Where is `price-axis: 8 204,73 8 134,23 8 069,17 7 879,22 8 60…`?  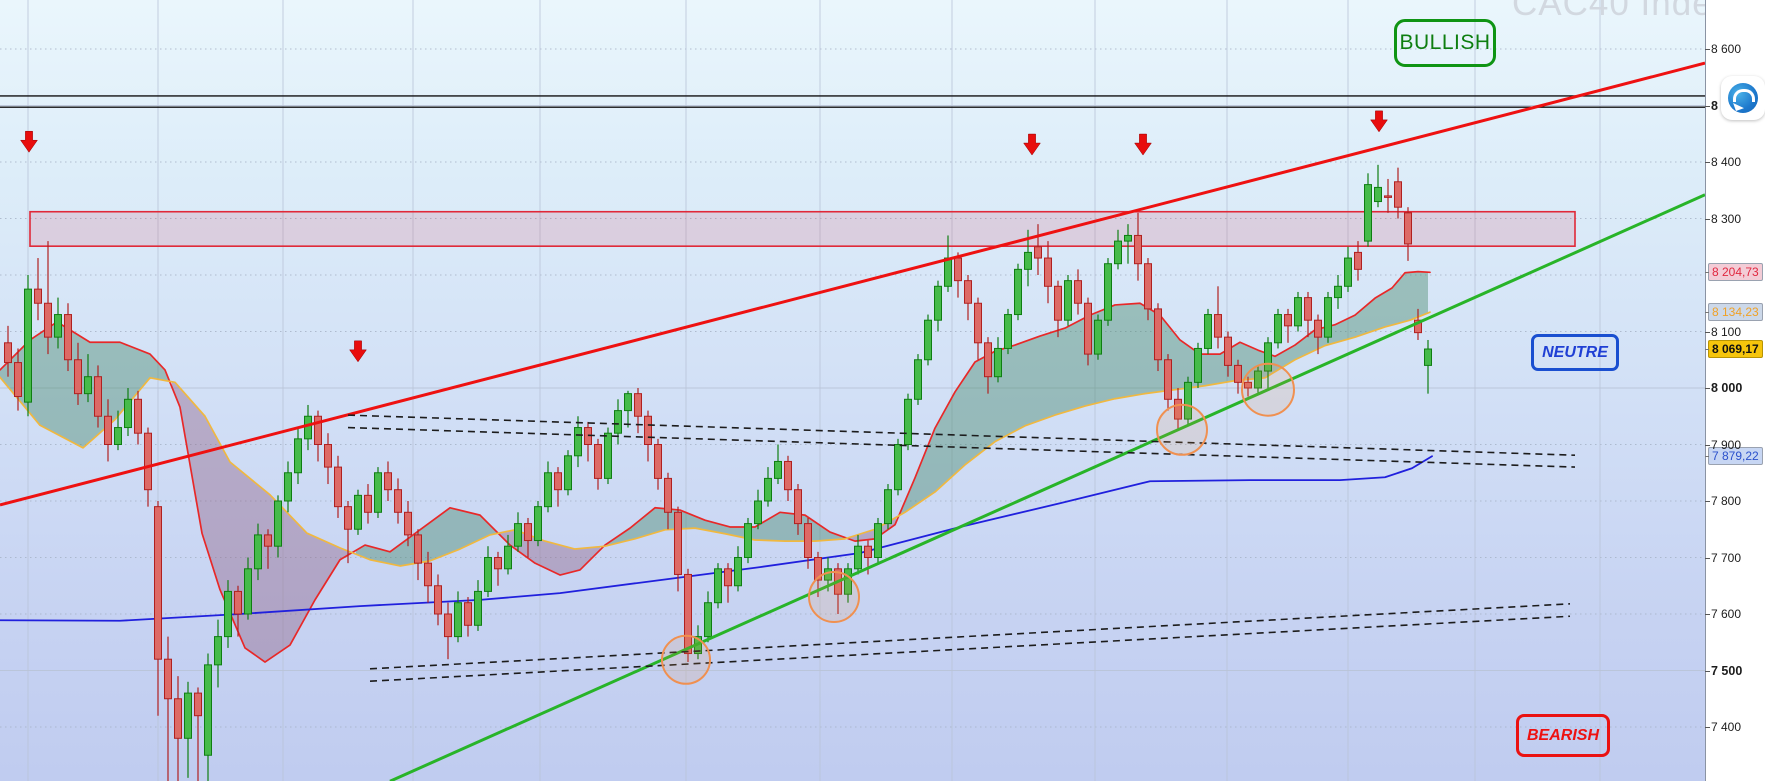
price-axis: 8 204,73 8 134,23 8 069,17 7 879,22 8 60… is located at coordinates (1734, 390).